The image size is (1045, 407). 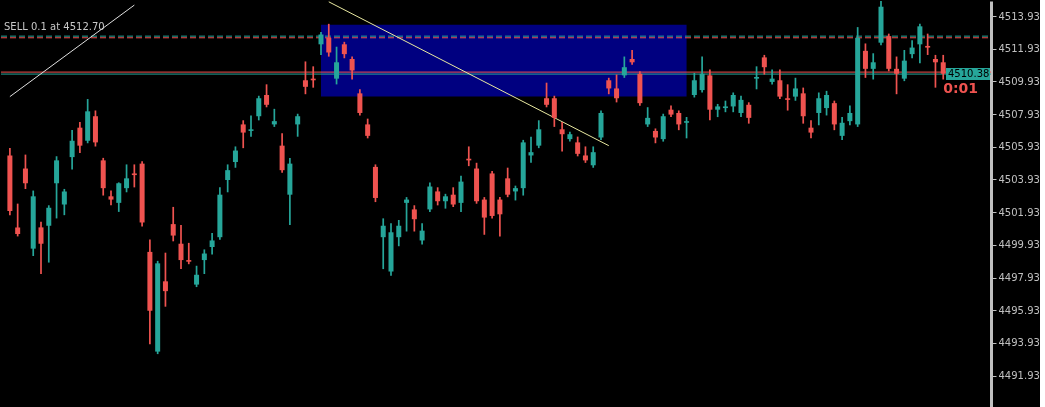 I want to click on y-tick-label: 4509.93, so click(x=1019, y=81).